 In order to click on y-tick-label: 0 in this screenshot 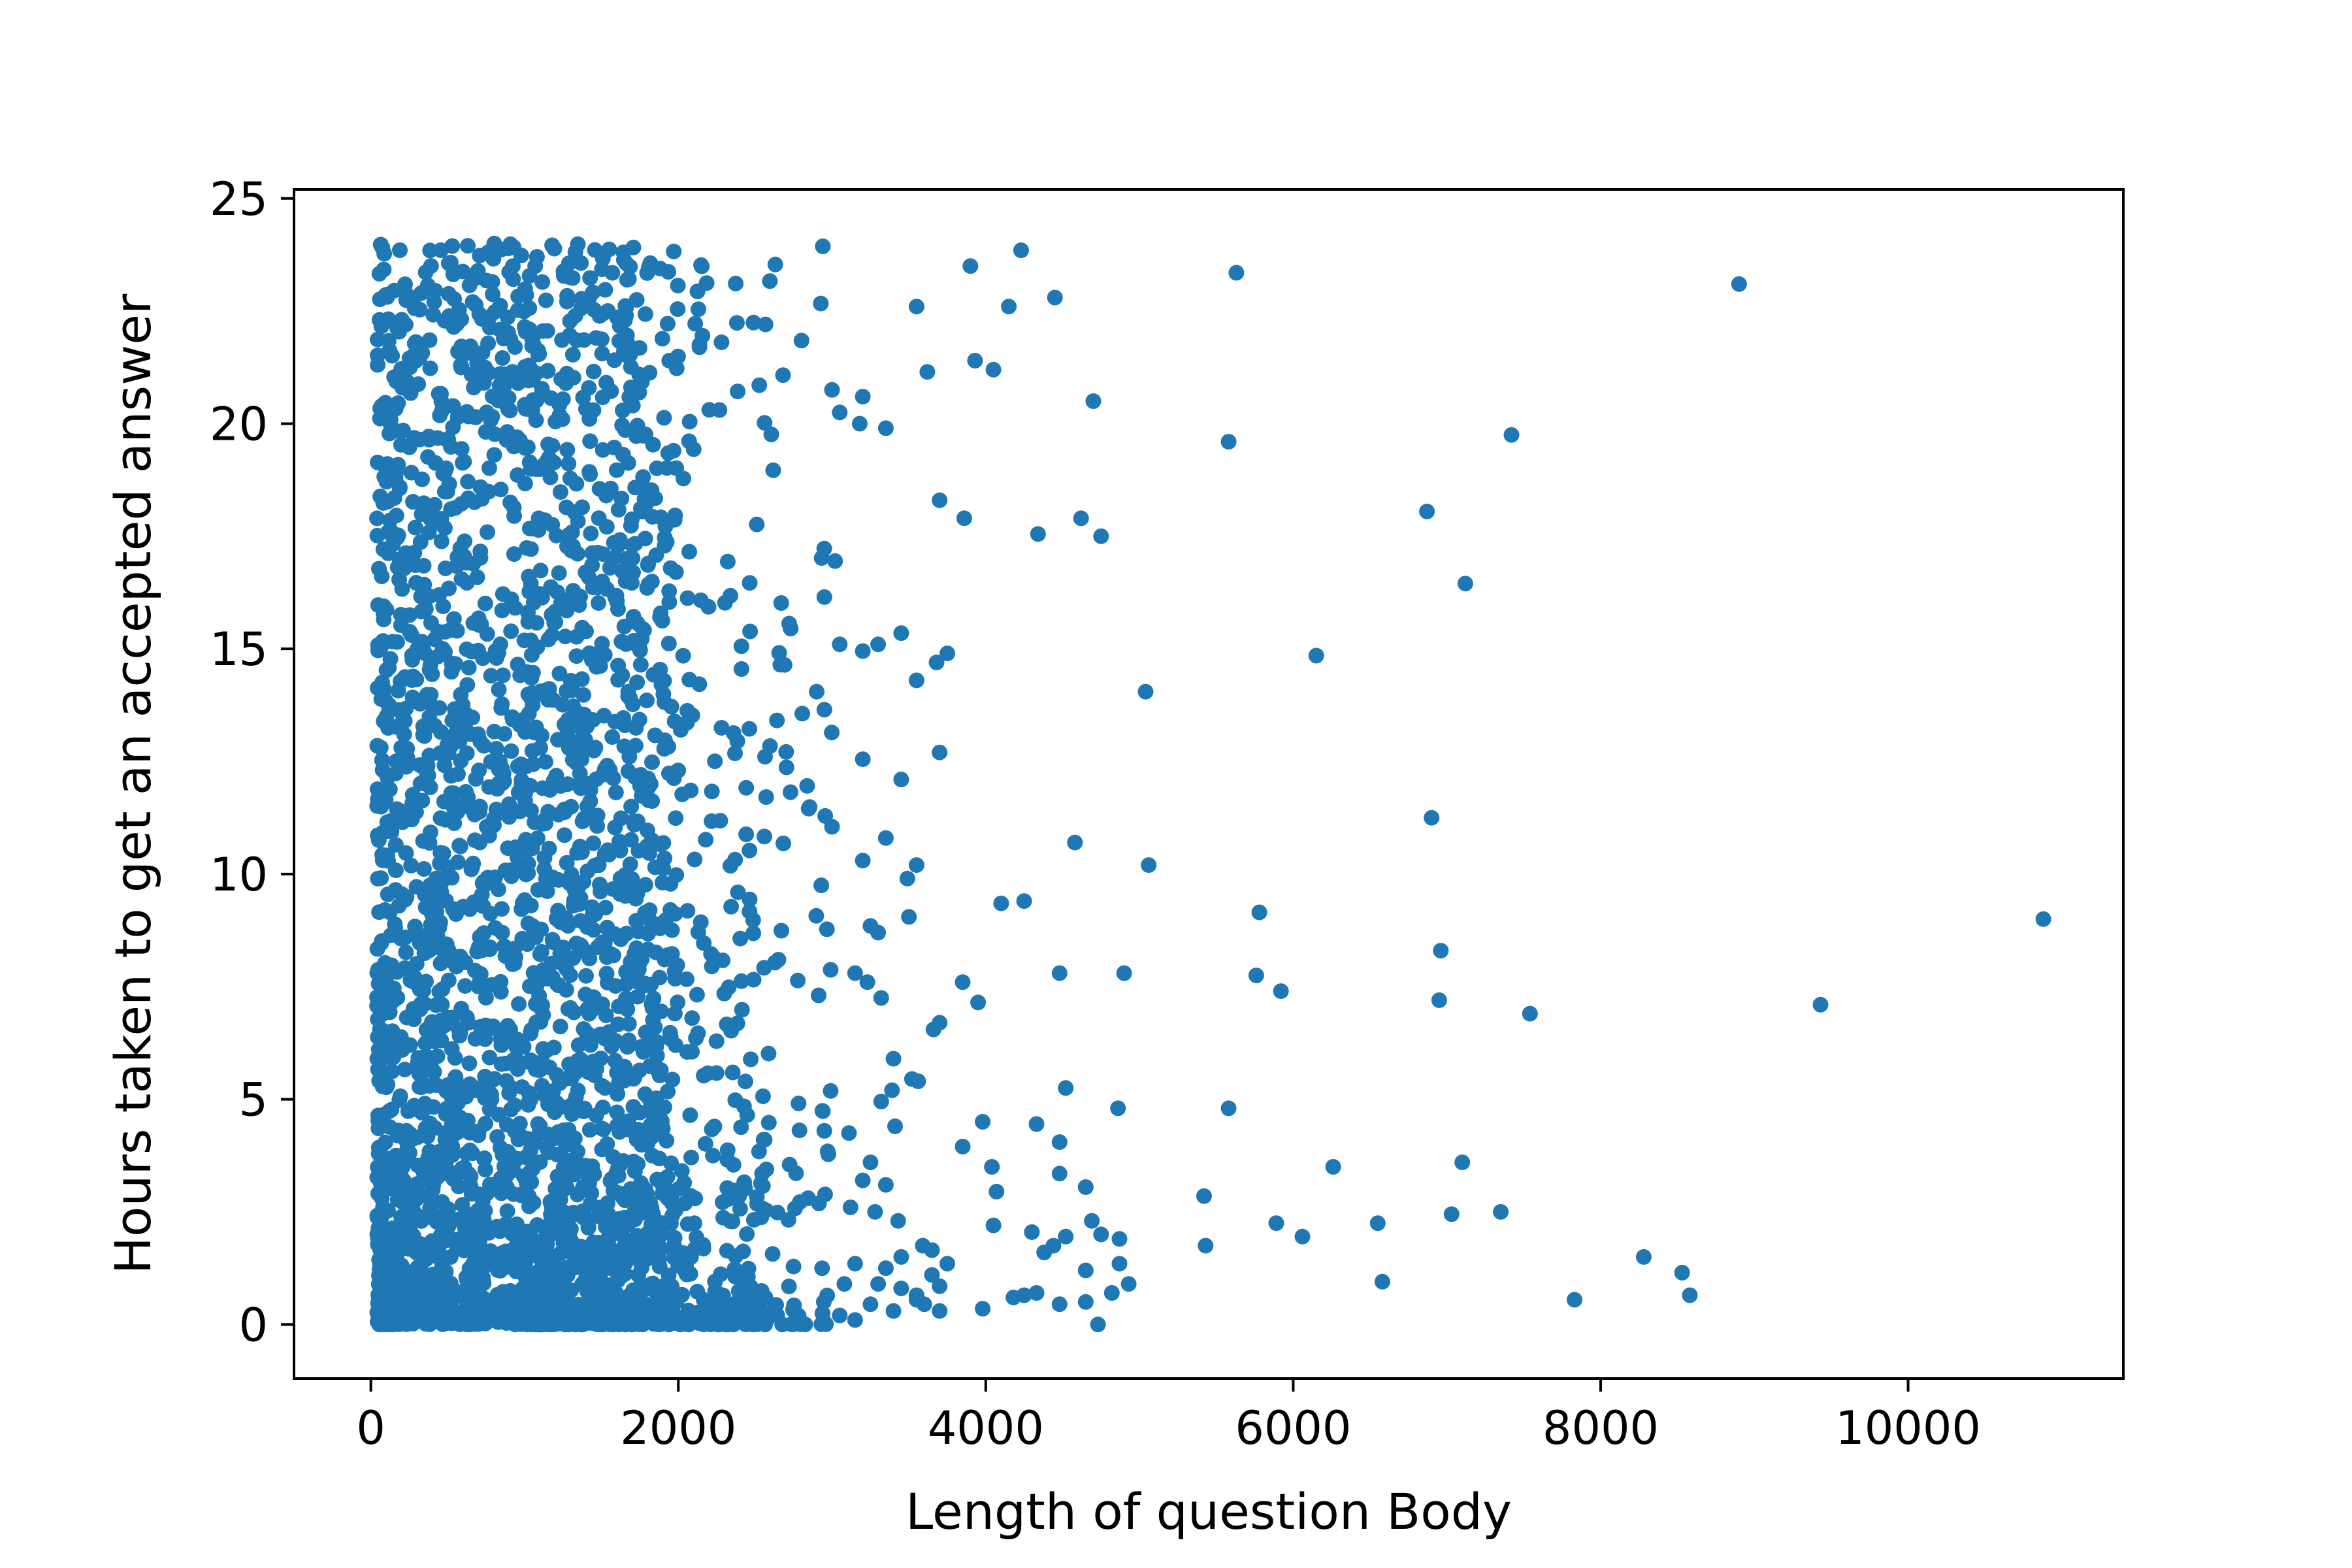, I will do `click(253, 1325)`.